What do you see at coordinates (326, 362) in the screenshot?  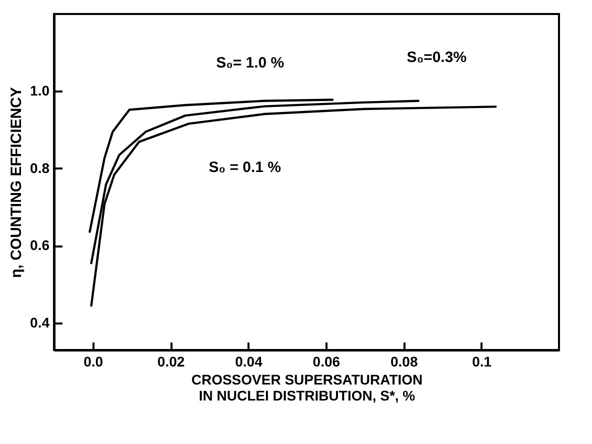 I see `x-tick-label: 0.06` at bounding box center [326, 362].